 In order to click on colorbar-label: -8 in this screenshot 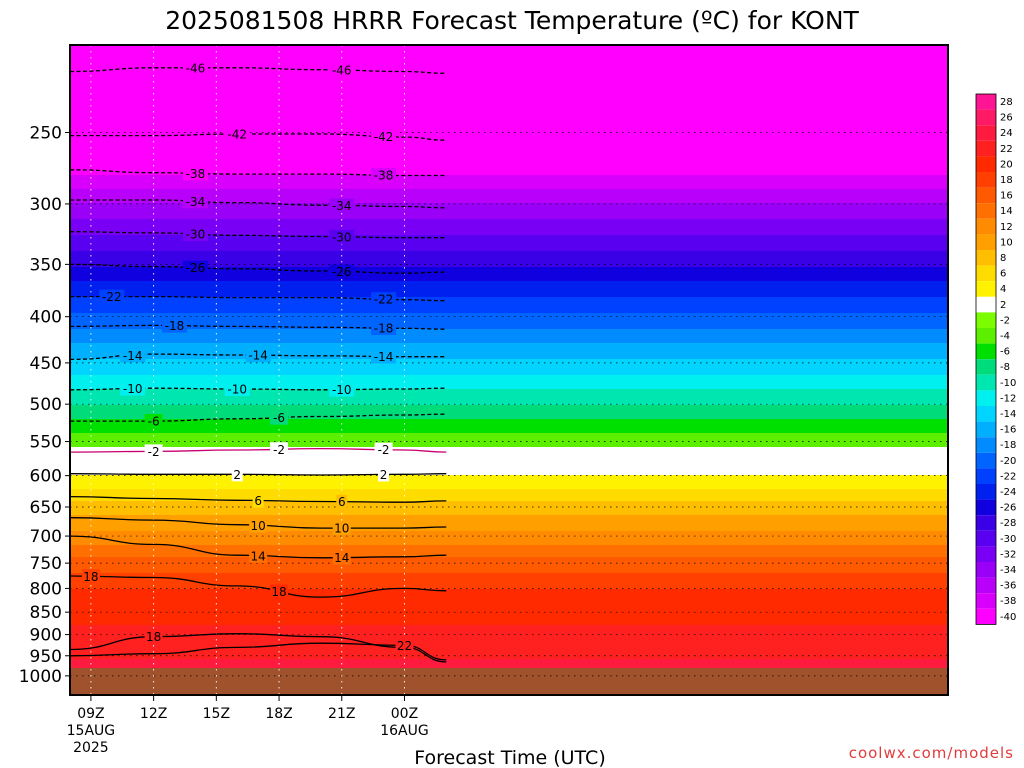, I will do `click(1005, 367)`.